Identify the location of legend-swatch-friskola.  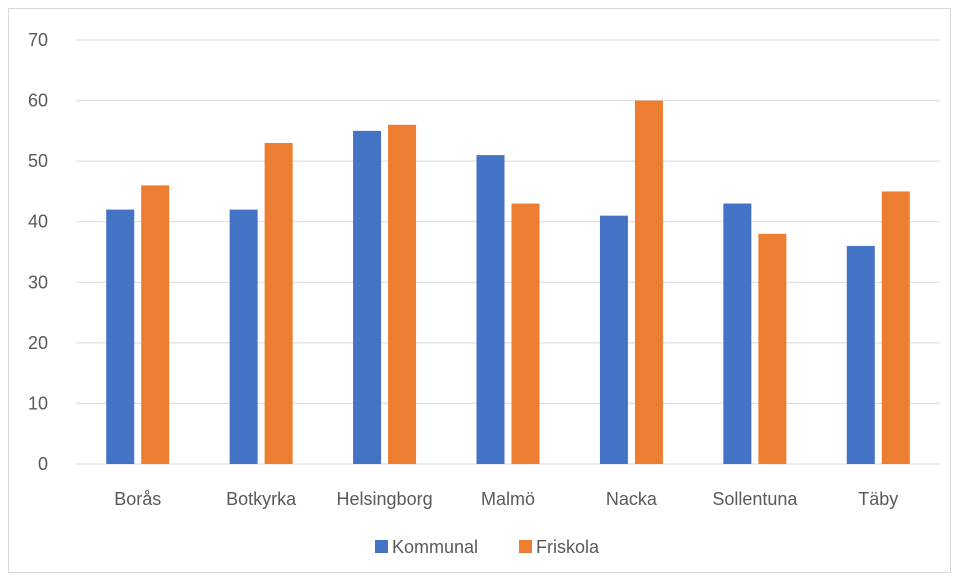
(525, 546).